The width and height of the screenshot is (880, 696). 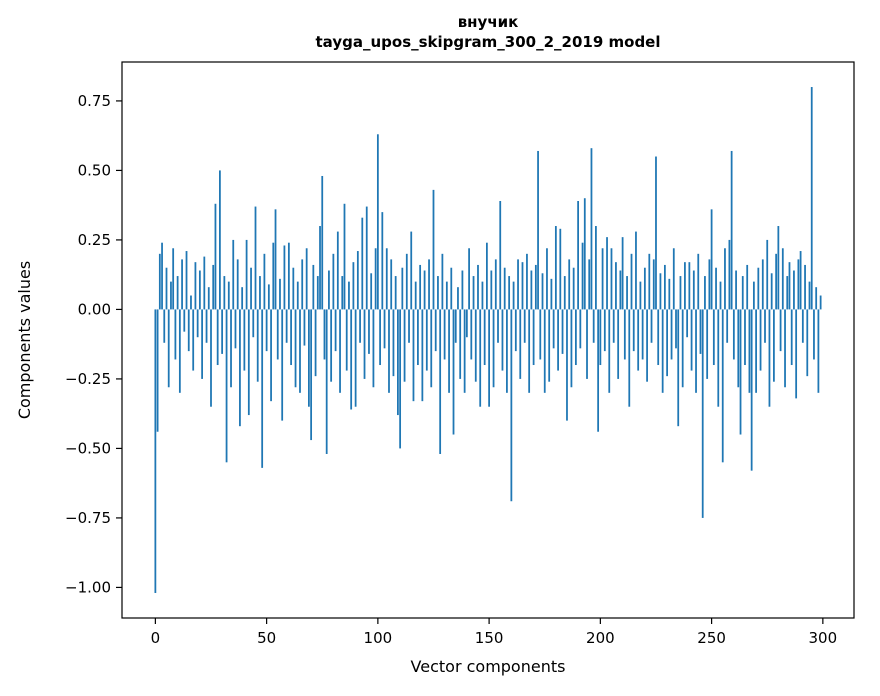 What do you see at coordinates (488, 22) in the screenshot?
I see `chart-title: внучик` at bounding box center [488, 22].